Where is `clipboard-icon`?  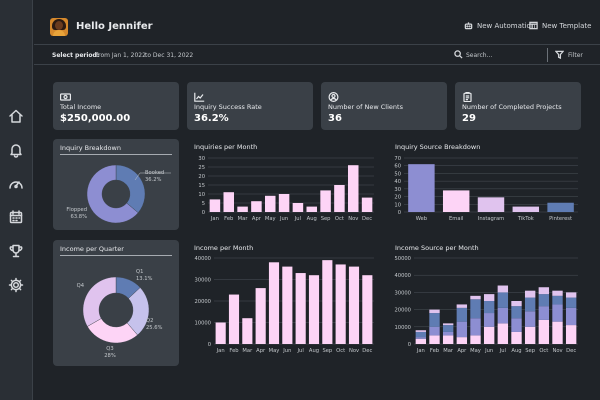 clipboard-icon is located at coordinates (467, 95).